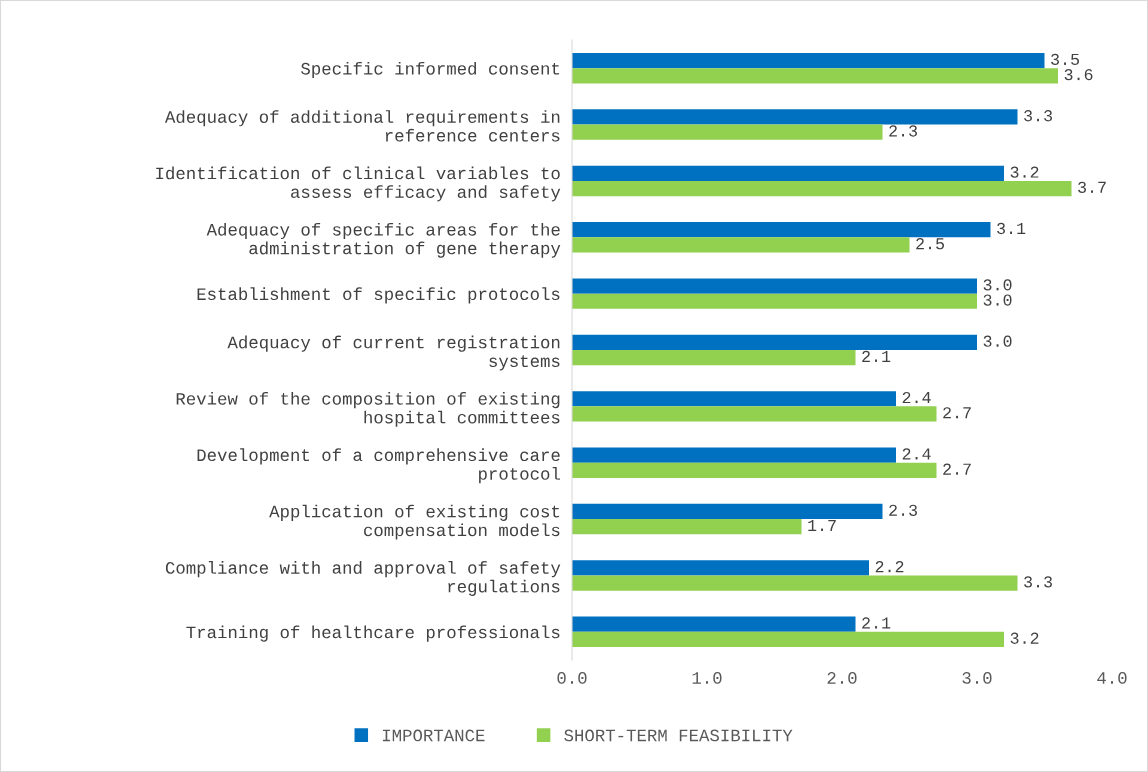 The image size is (1148, 772). Describe the element at coordinates (433, 735) in the screenshot. I see `legend-label: IMPORTANCE` at that location.